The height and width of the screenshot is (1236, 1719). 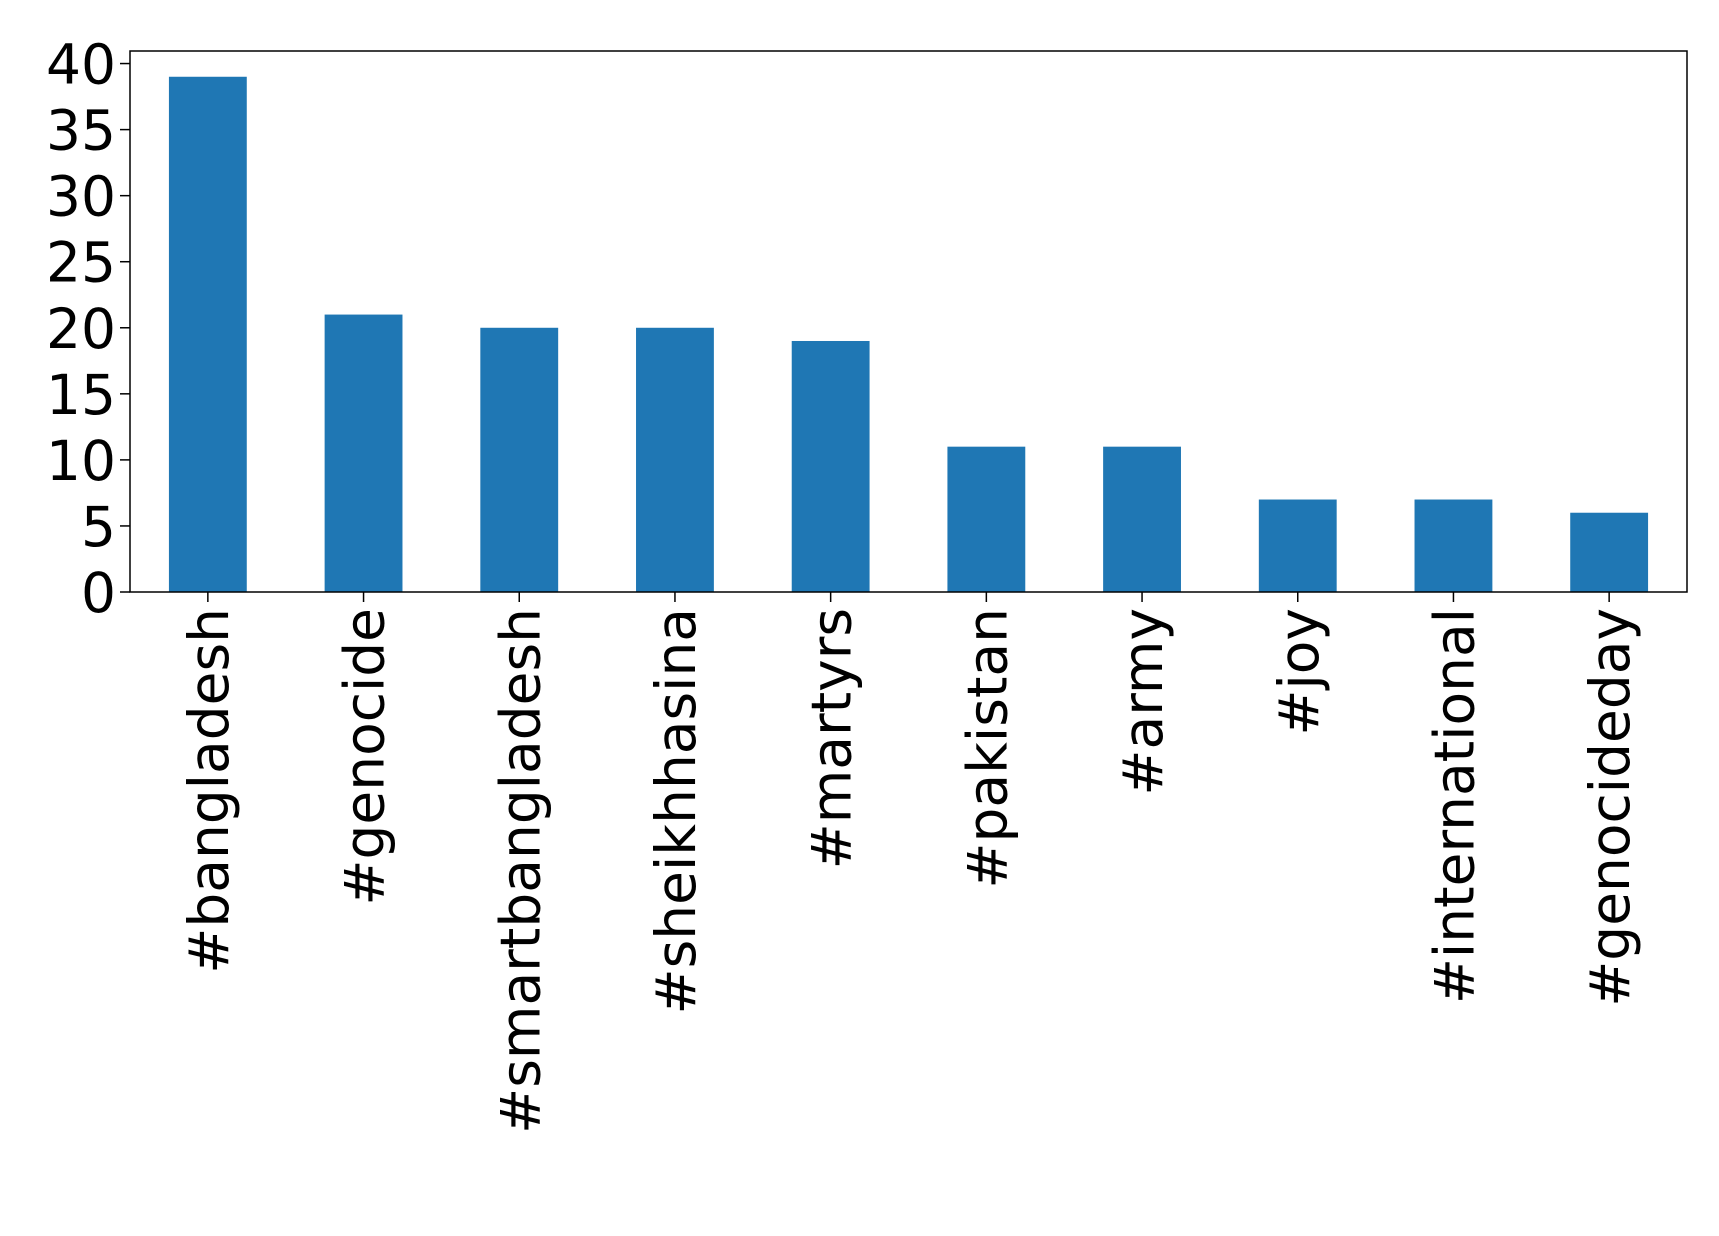 What do you see at coordinates (98, 527) in the screenshot?
I see `y-tick-label: 5` at bounding box center [98, 527].